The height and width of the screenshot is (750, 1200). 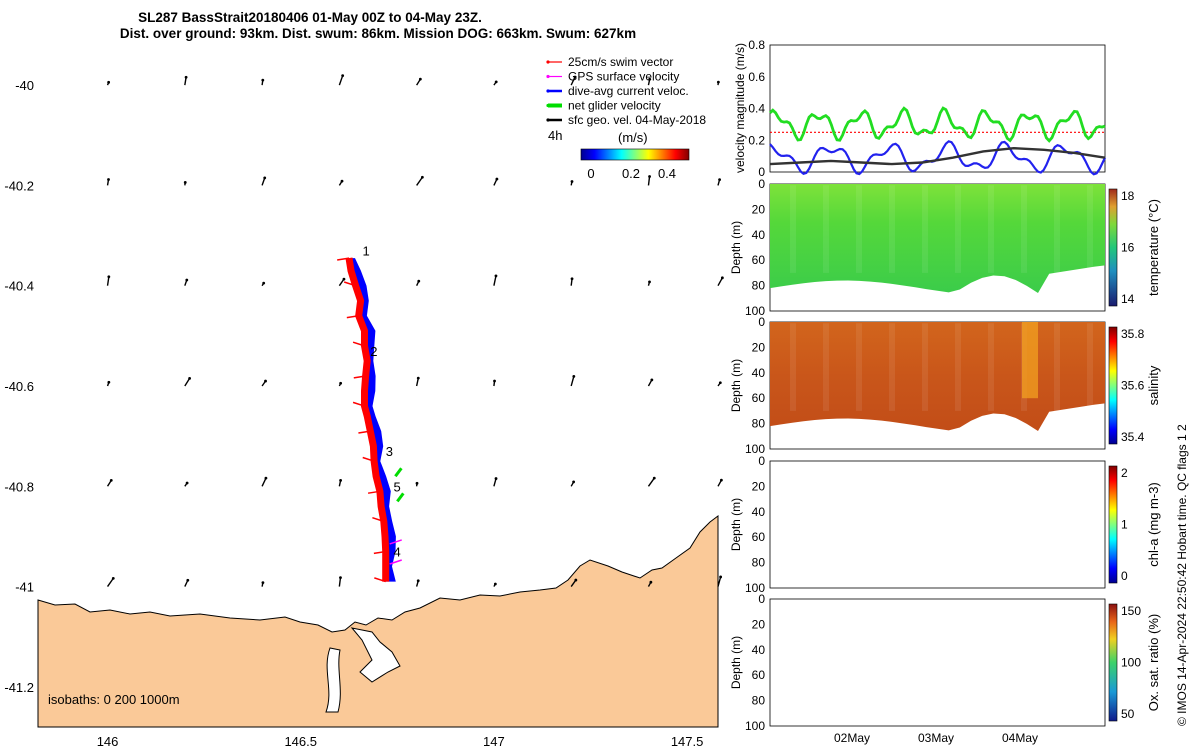 I want to click on date-tick-label: 04May, so click(x=1020, y=738).